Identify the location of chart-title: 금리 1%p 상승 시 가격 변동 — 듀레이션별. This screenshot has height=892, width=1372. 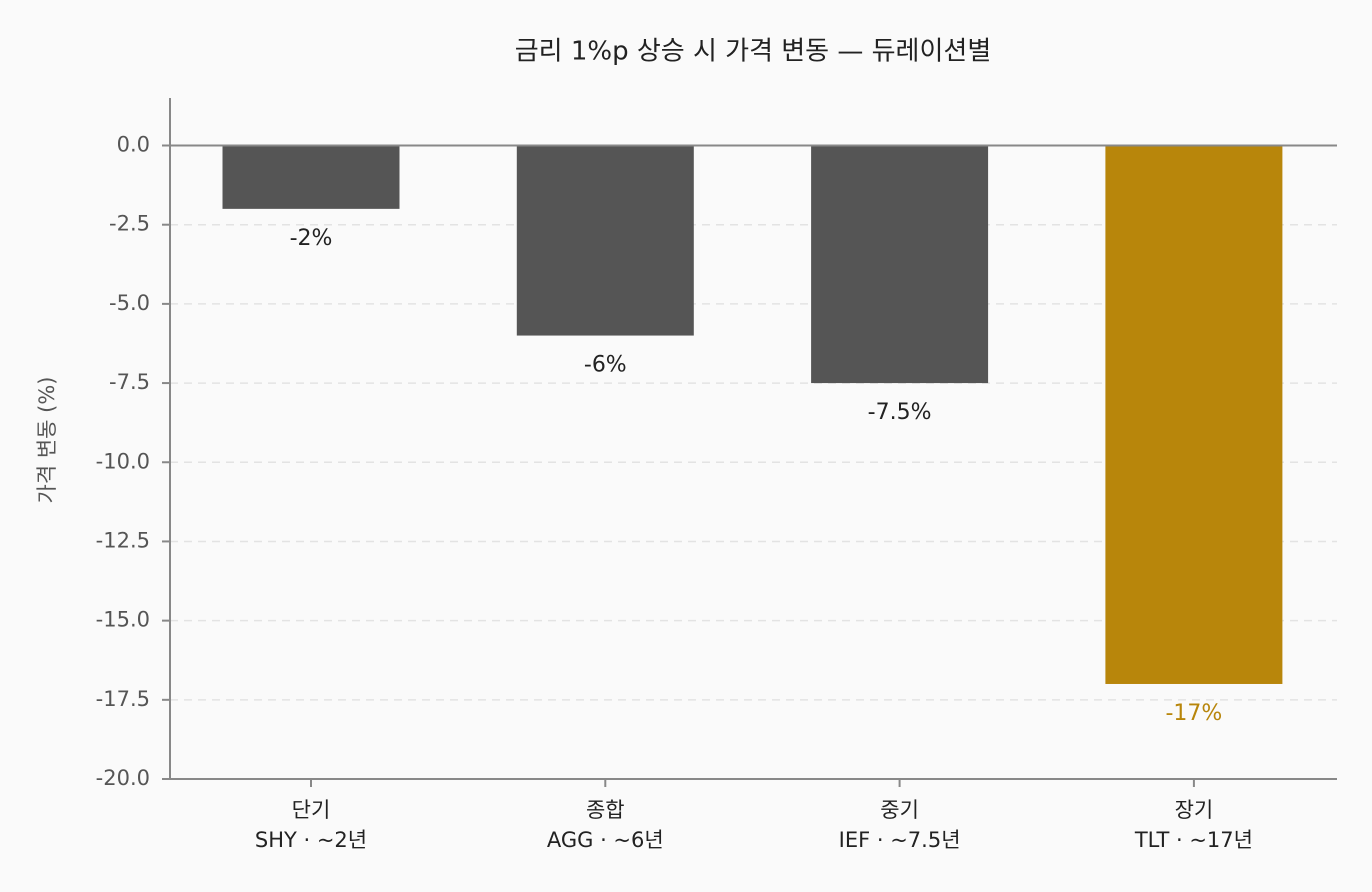
(753, 52).